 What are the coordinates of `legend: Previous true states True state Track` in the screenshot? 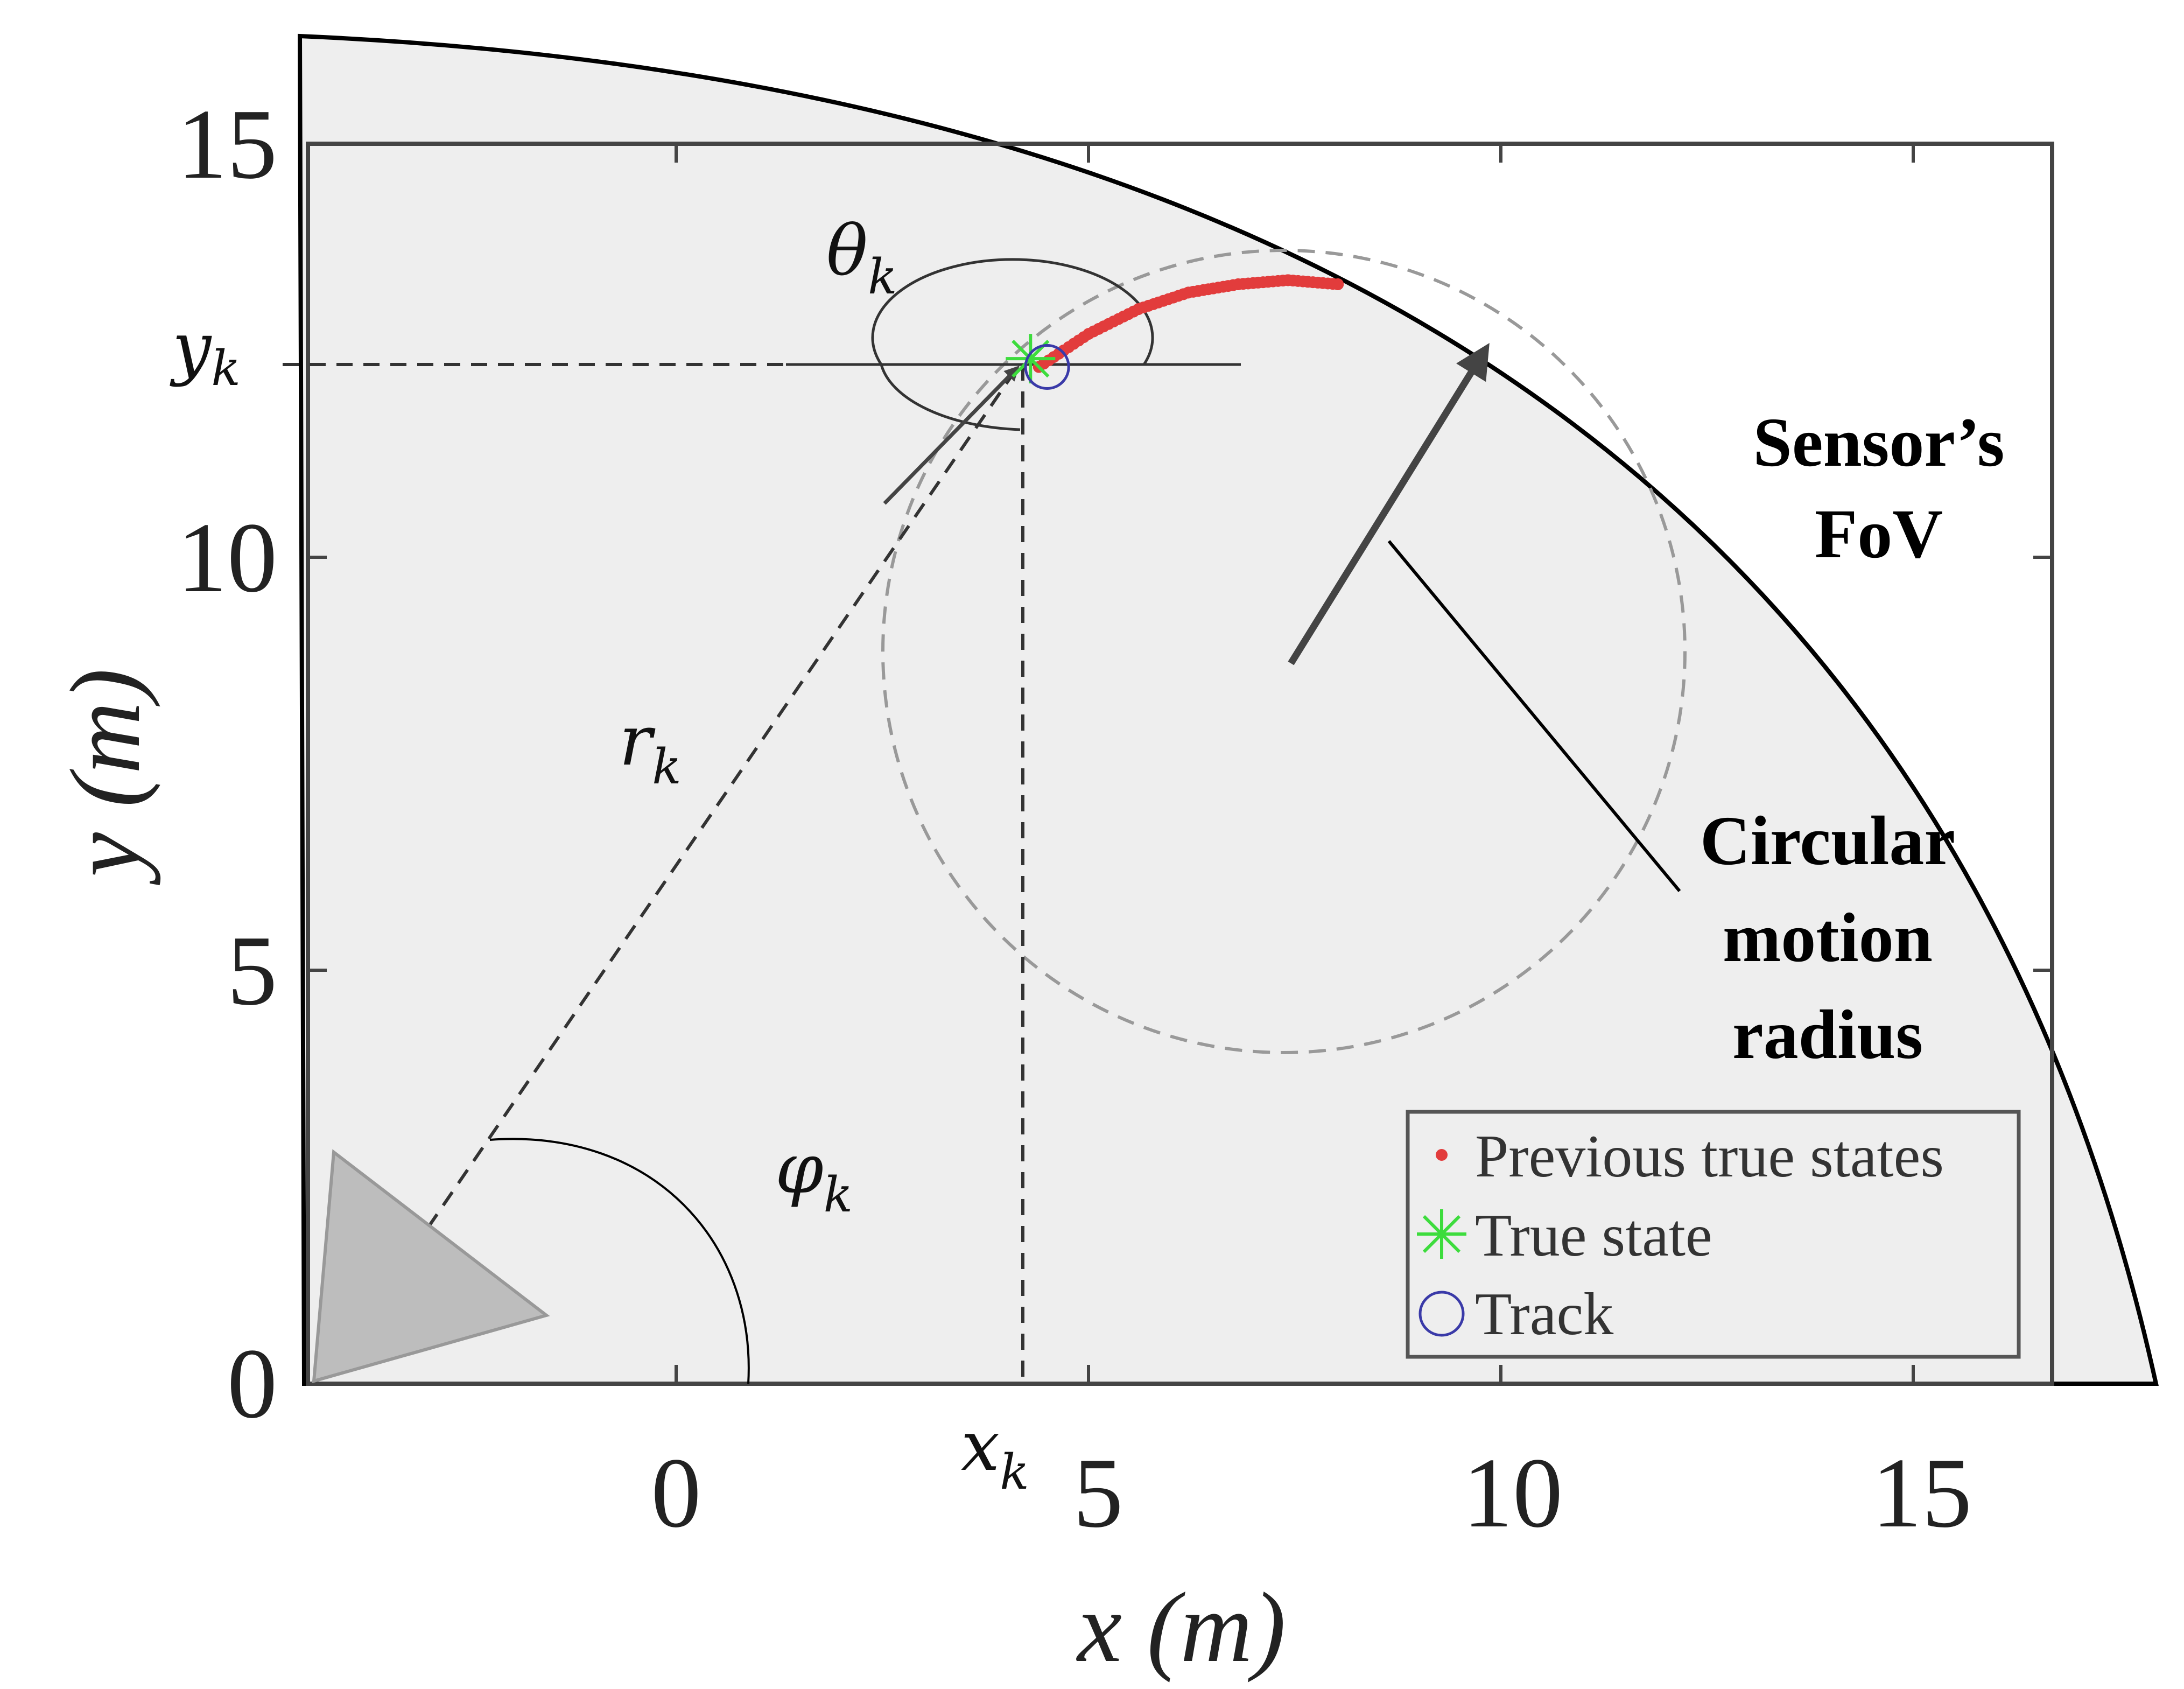 It's located at (1713, 1234).